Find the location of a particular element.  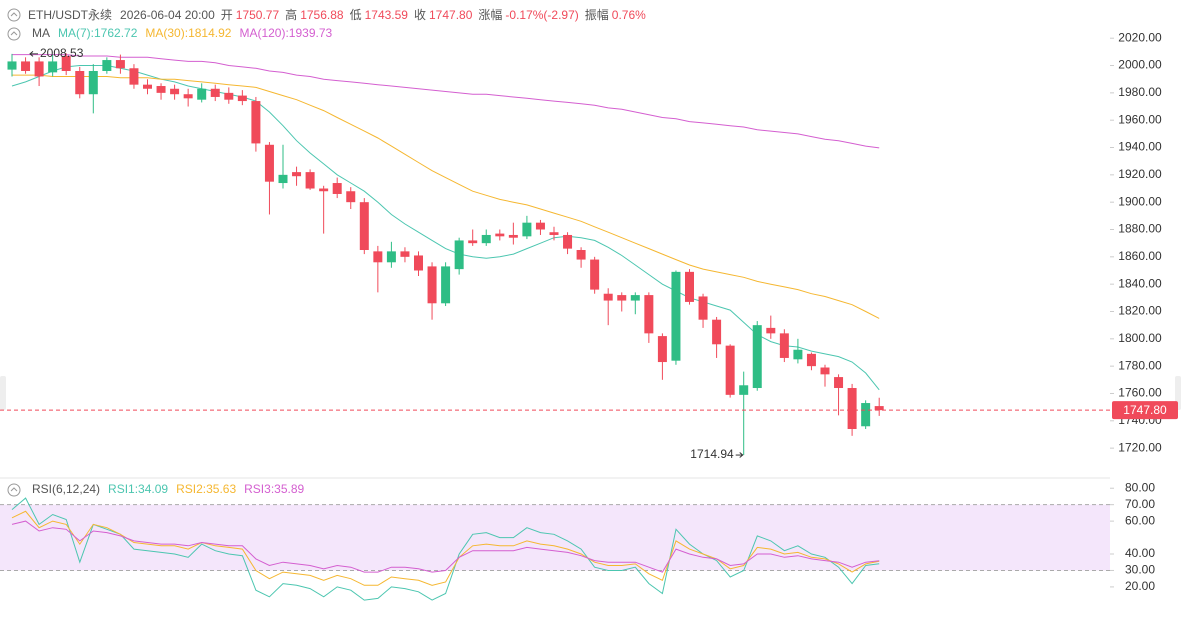

y-tick-label: 1900.00 is located at coordinates (1140, 201).